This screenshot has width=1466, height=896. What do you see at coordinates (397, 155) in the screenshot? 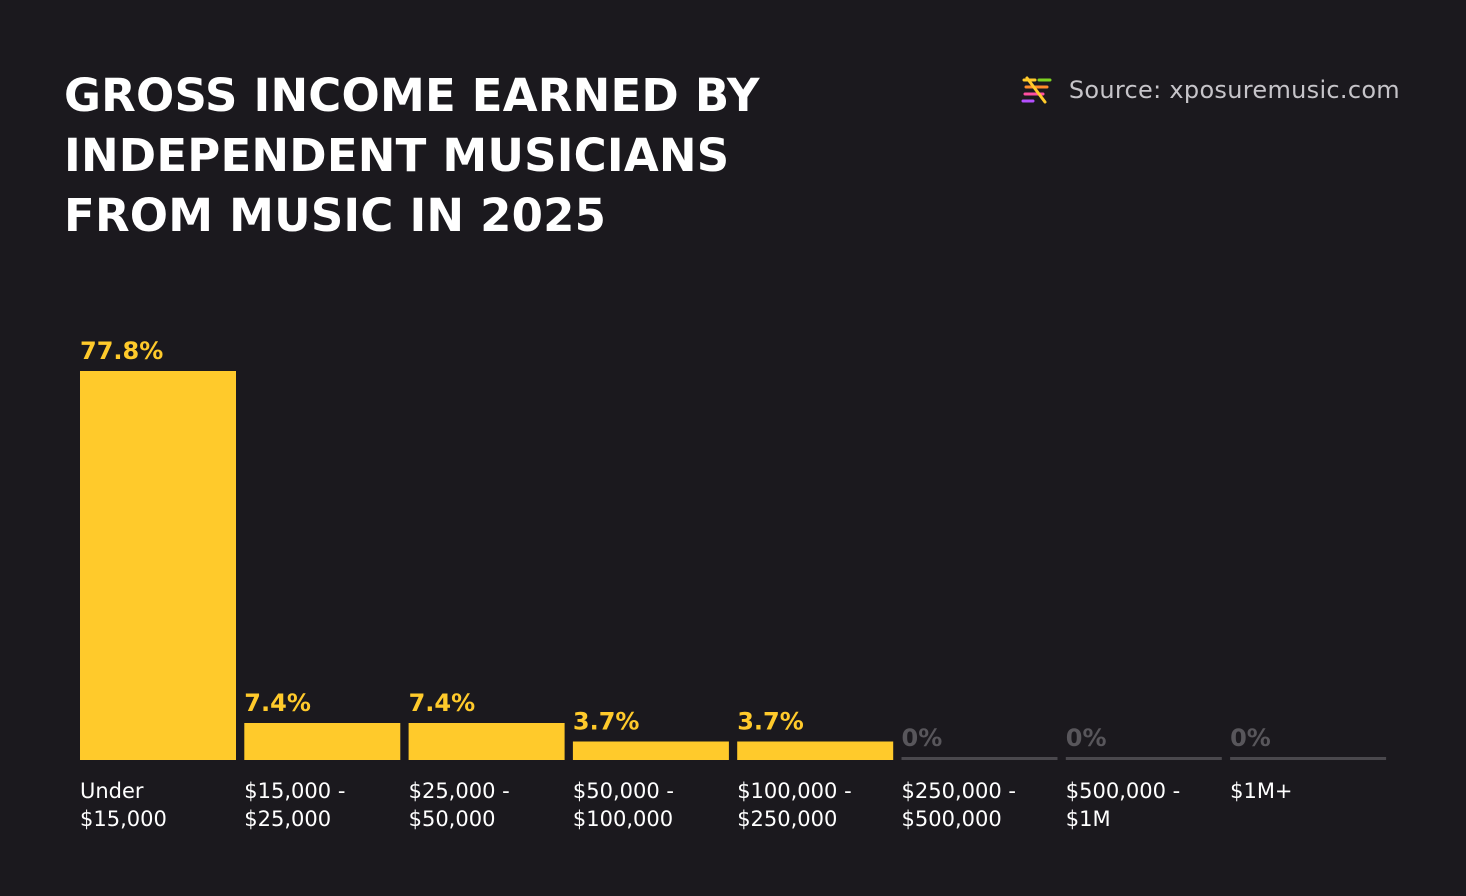
I see `chart-title-line-2: INDEPENDENT MUSICIANS` at bounding box center [397, 155].